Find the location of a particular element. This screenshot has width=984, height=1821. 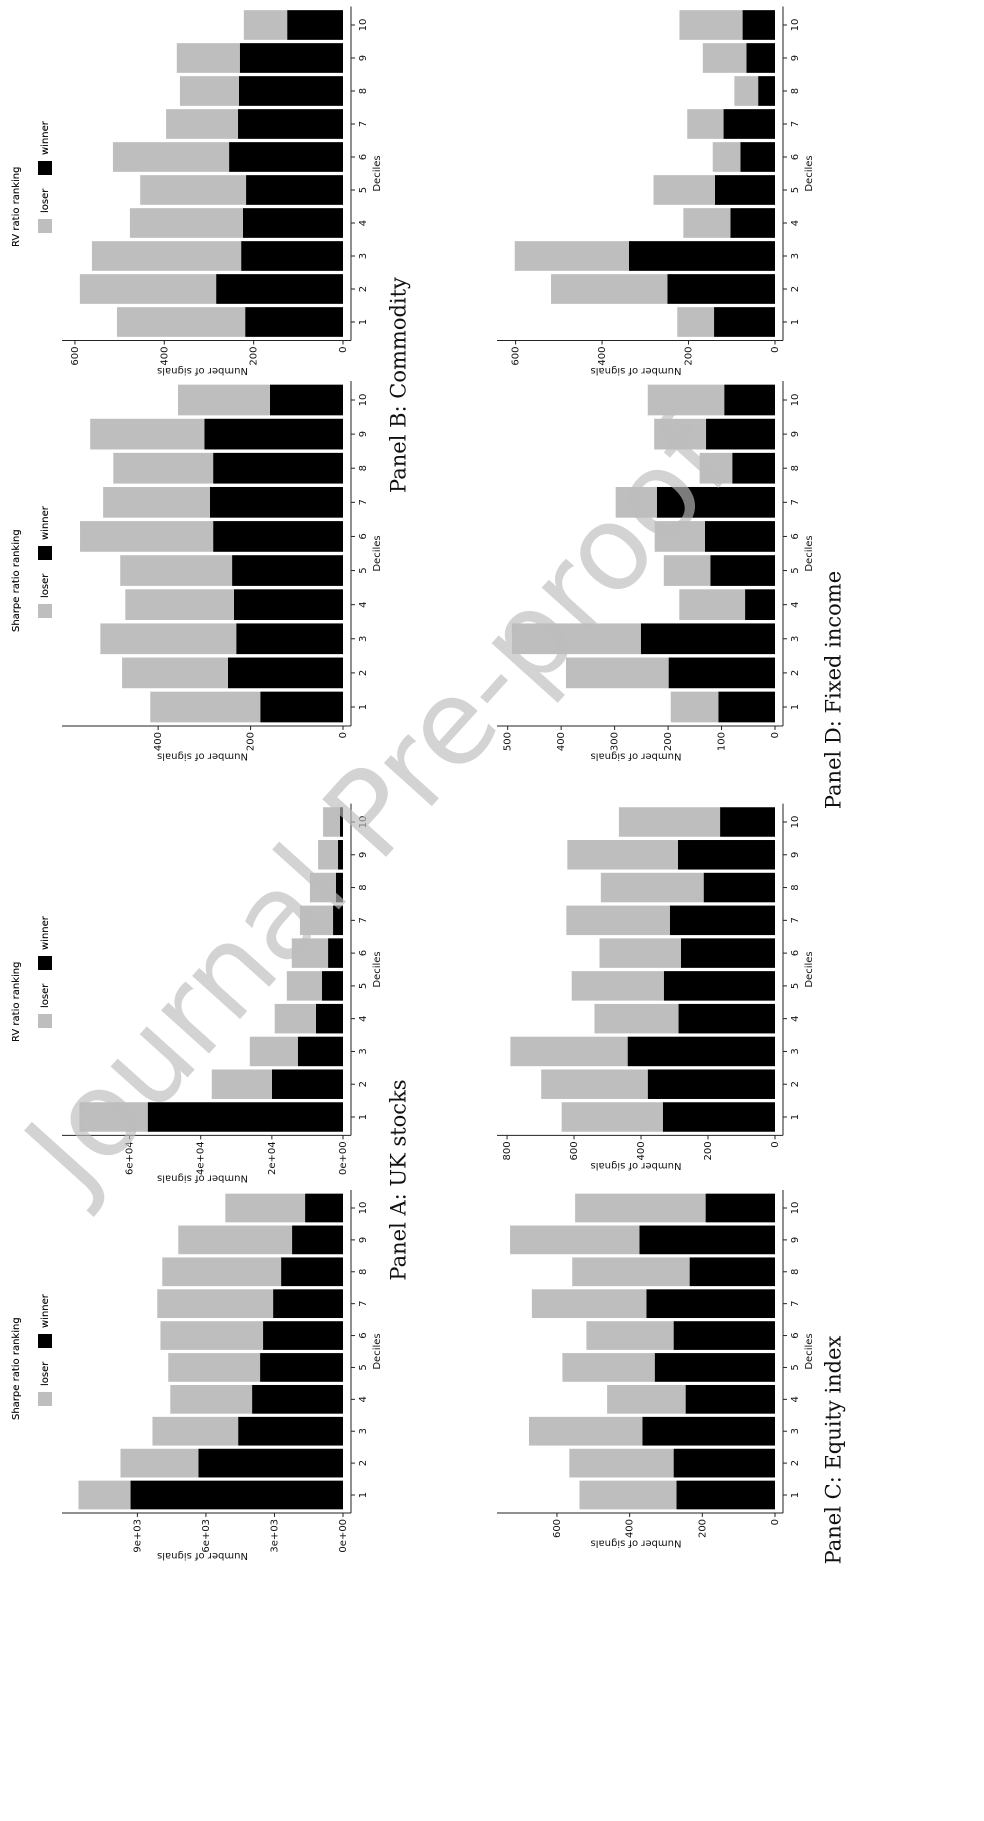

y-tick-label: 3e+03 is located at coordinates (274, 1536).